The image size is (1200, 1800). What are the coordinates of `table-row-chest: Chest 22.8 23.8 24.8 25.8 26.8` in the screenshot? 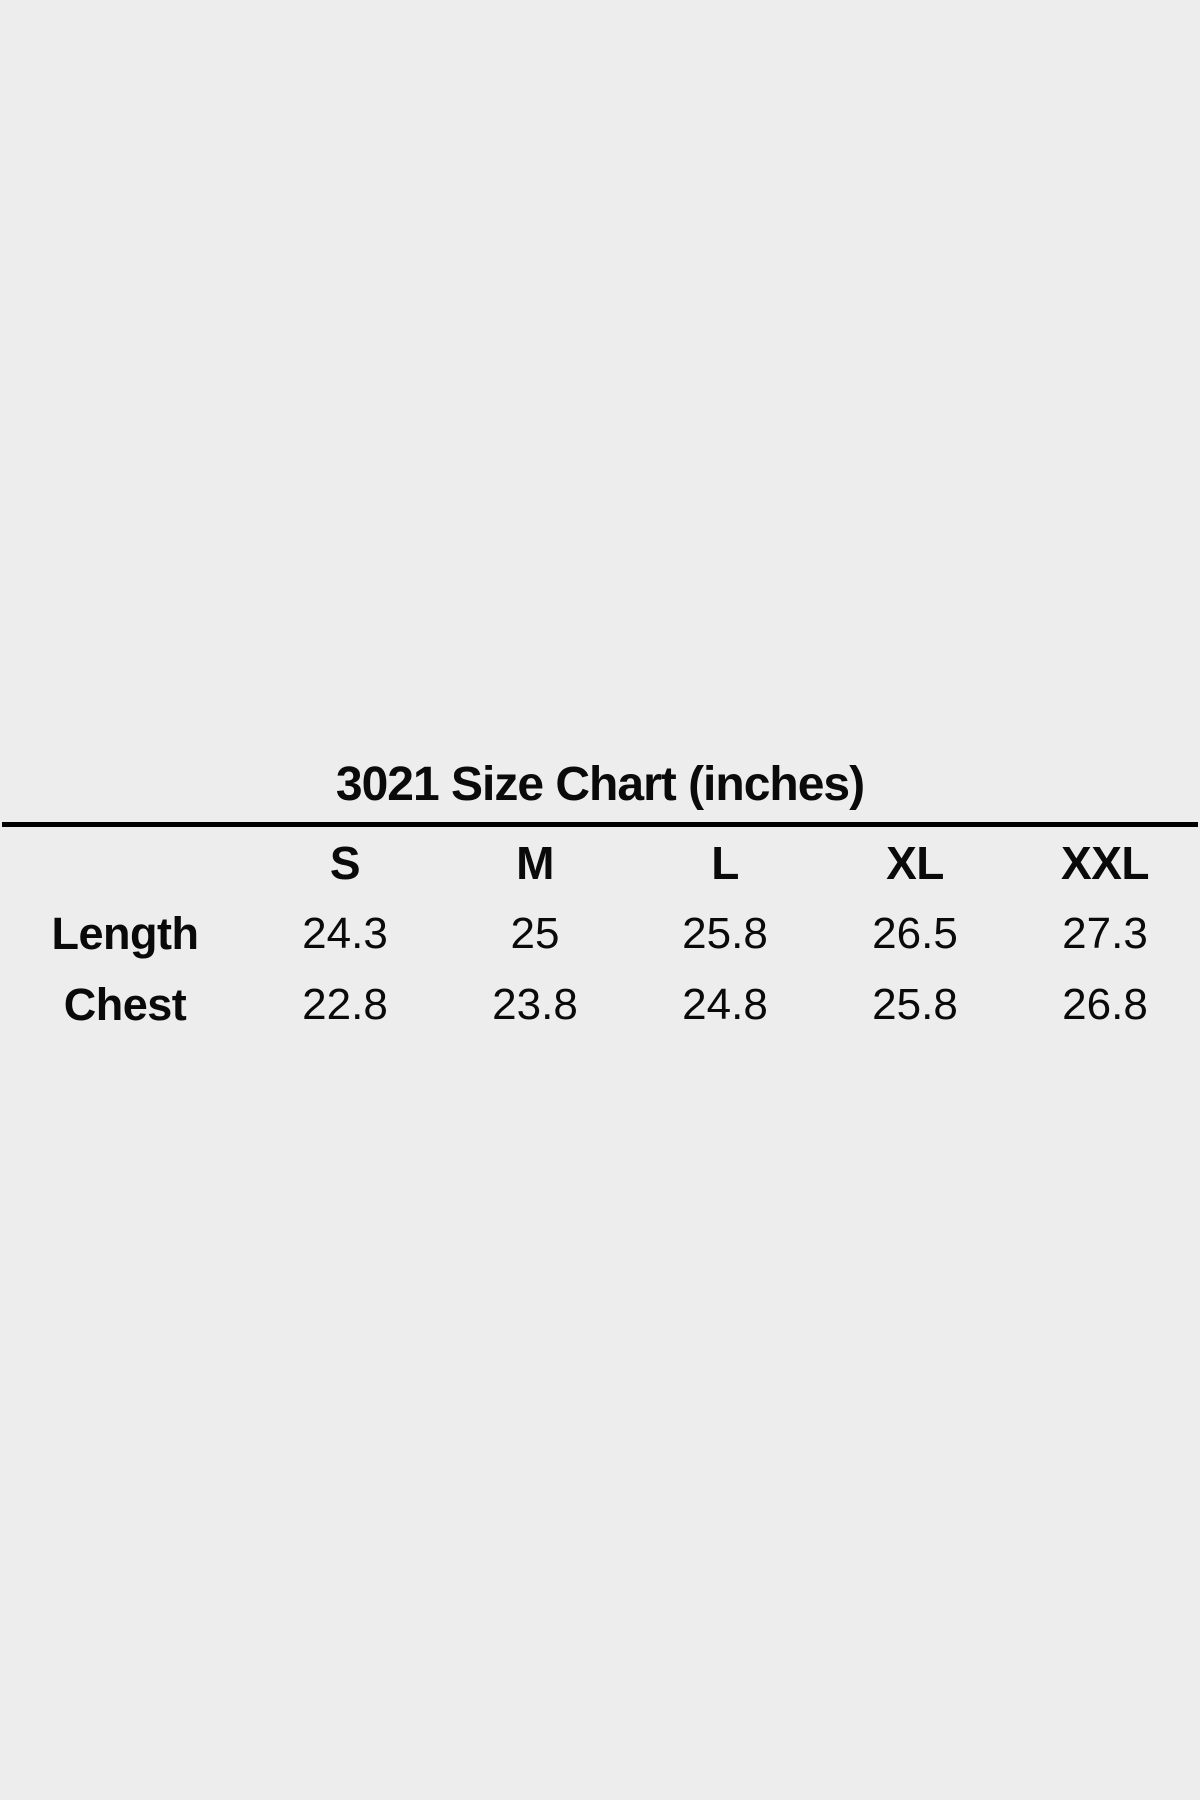 It's located at (600, 1004).